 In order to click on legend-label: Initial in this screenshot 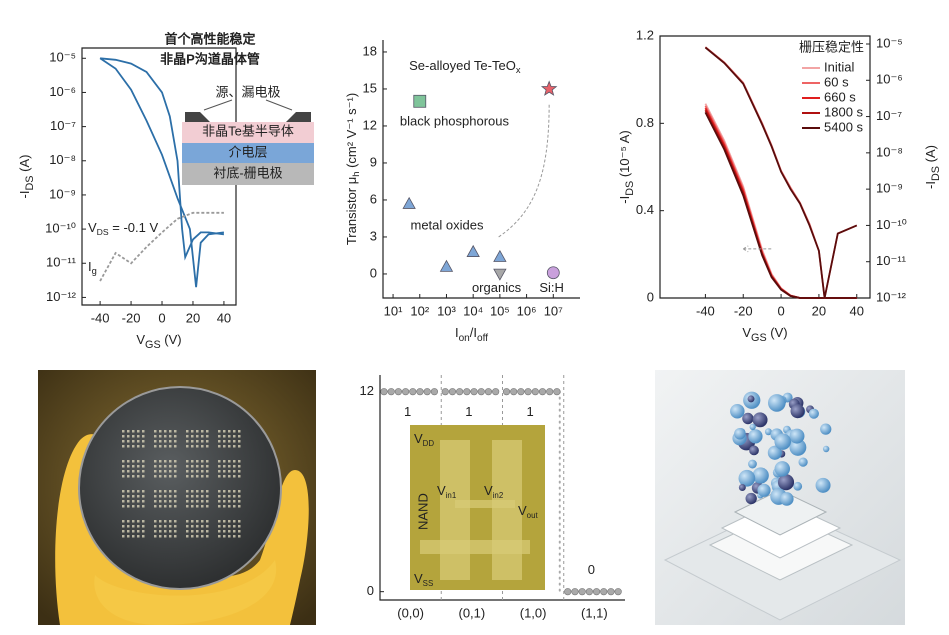, I will do `click(839, 66)`.